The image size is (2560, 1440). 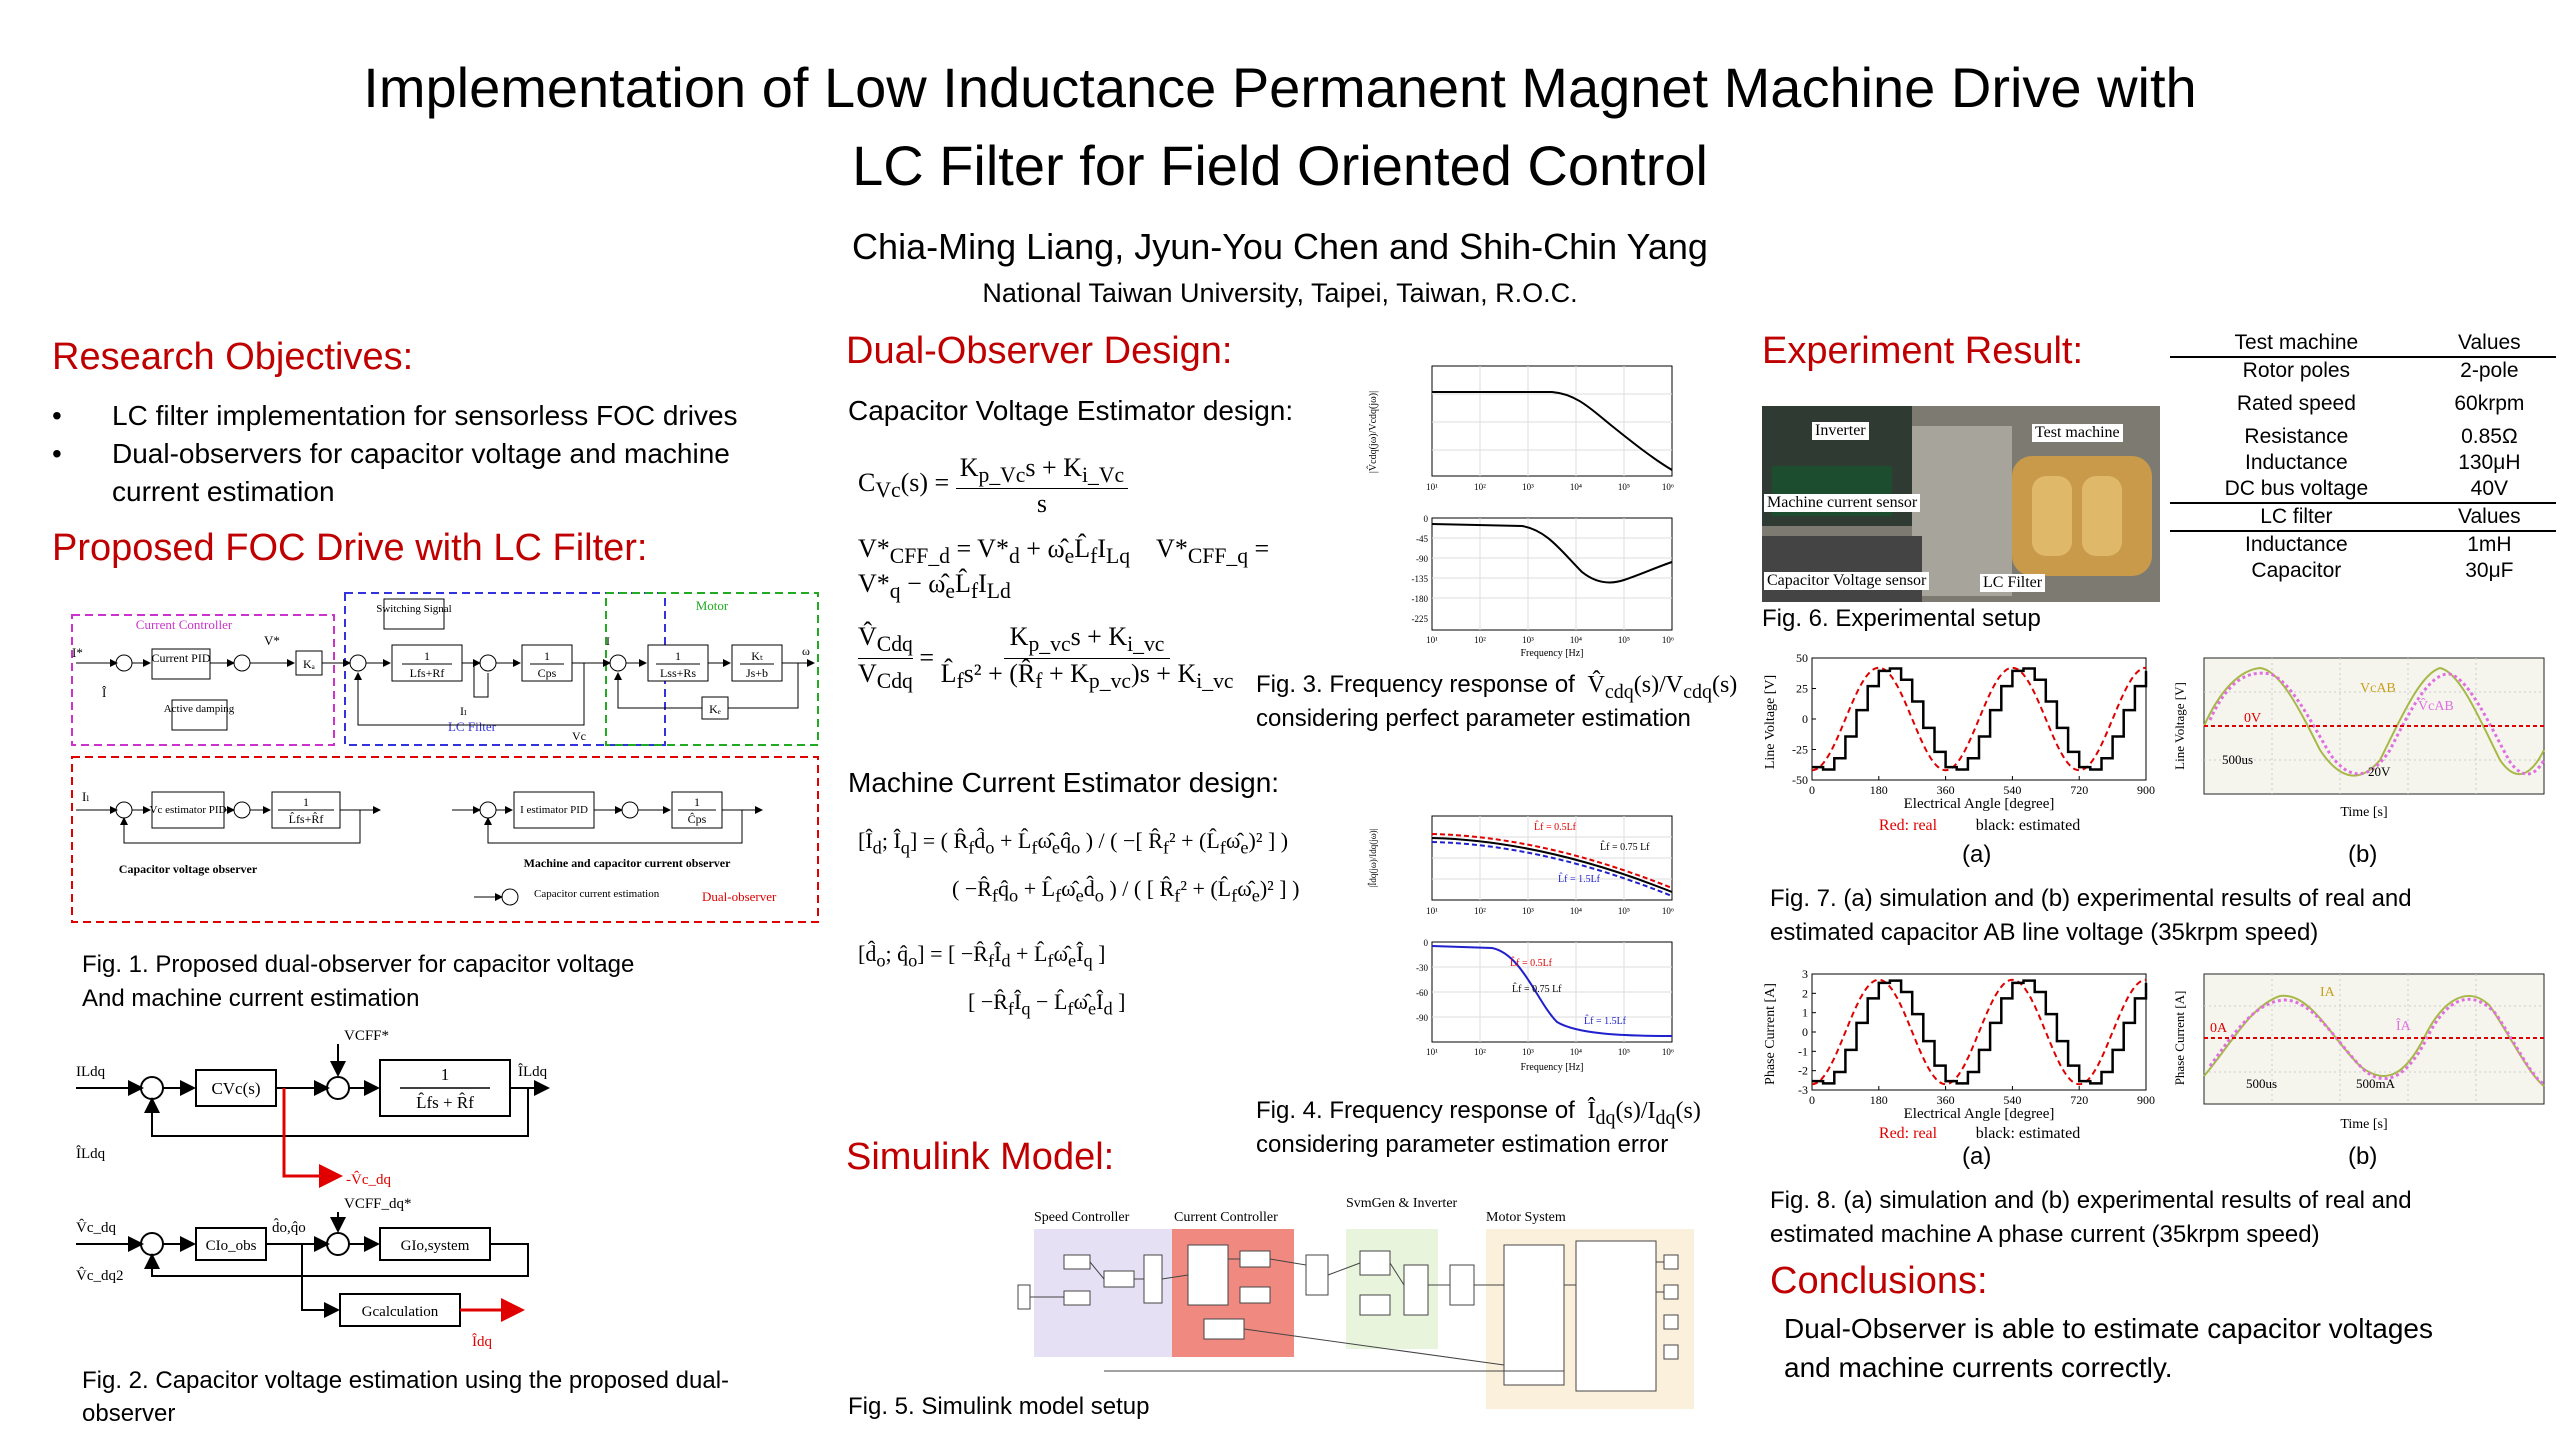 What do you see at coordinates (96, 1227) in the screenshot?
I see `svg-text: V̂c_dq` at bounding box center [96, 1227].